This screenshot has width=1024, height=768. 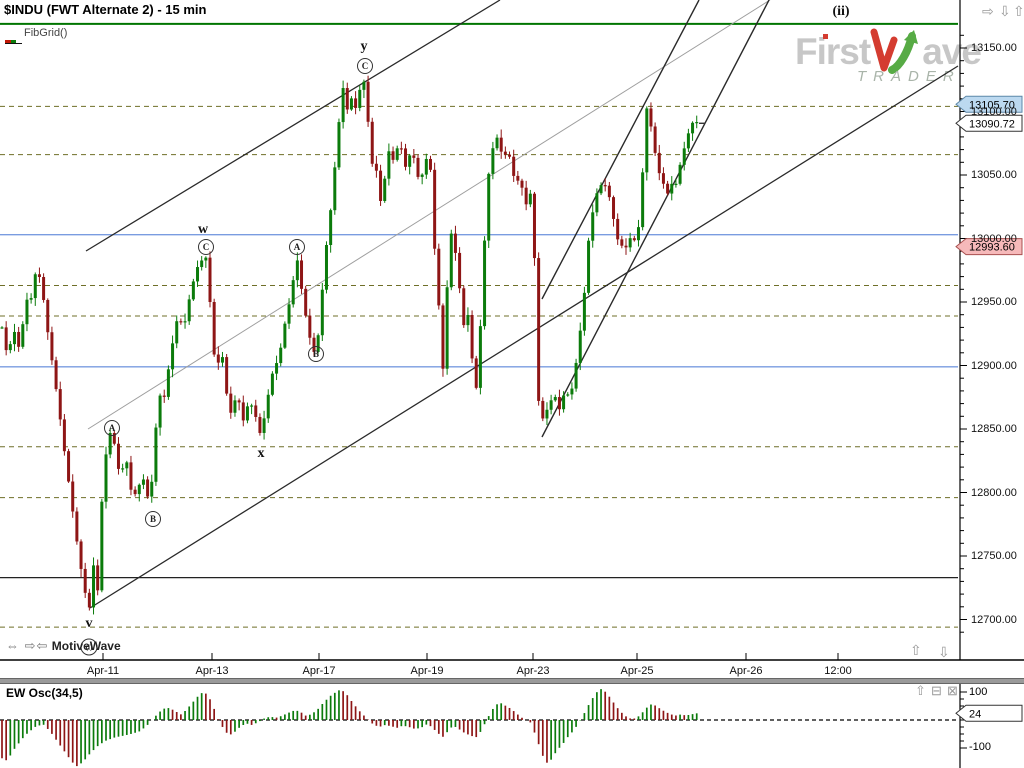 What do you see at coordinates (105, 9) in the screenshot?
I see `chart-title: $INDU (FWT Alternate 2) - 15 min` at bounding box center [105, 9].